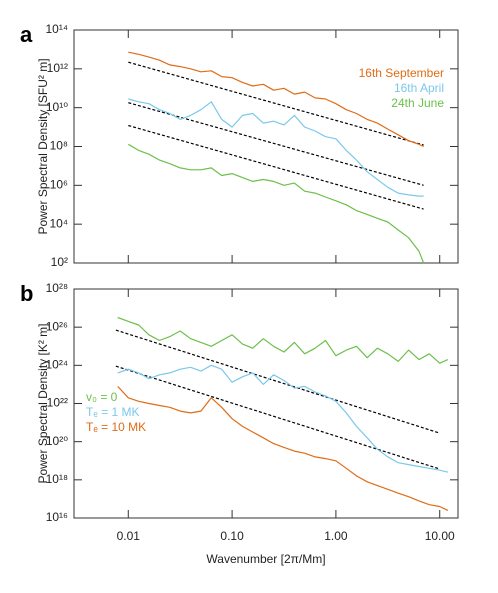  What do you see at coordinates (57, 326) in the screenshot?
I see `y-tick-label: 10²⁶` at bounding box center [57, 326].